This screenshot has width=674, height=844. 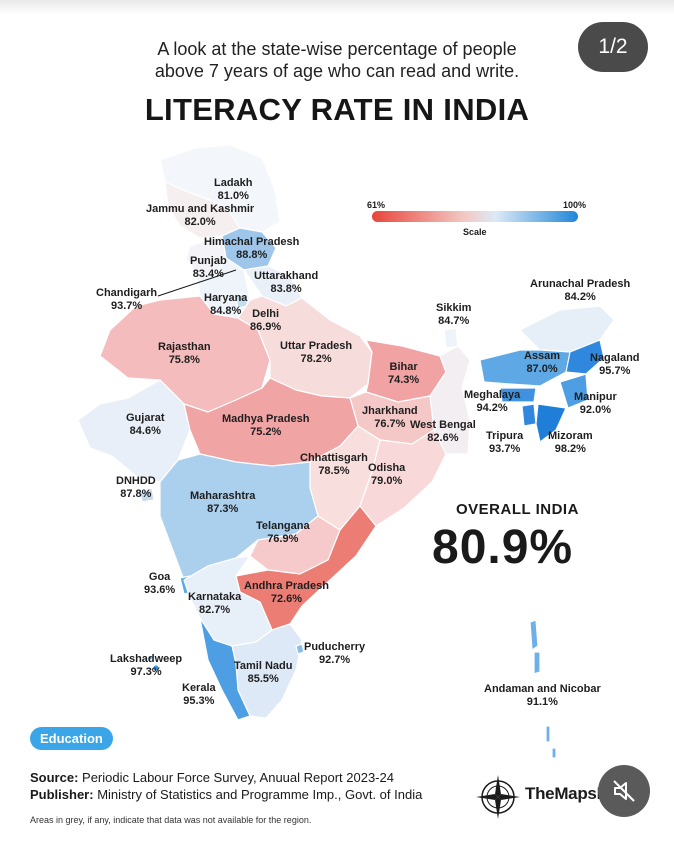 What do you see at coordinates (492, 401) in the screenshot?
I see `label-meghalaya: Meghalaya 94.2%` at bounding box center [492, 401].